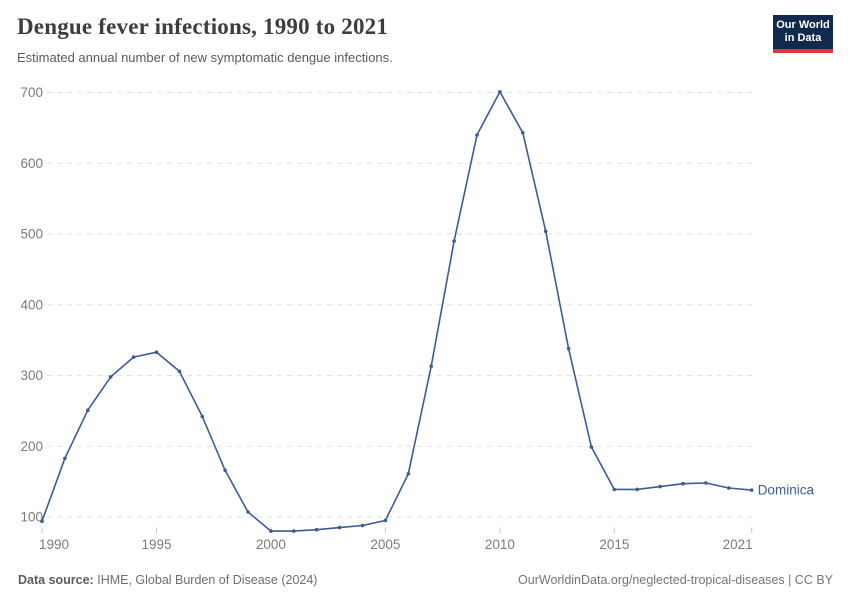 This screenshot has width=850, height=600. I want to click on data-point-2004, so click(362, 525).